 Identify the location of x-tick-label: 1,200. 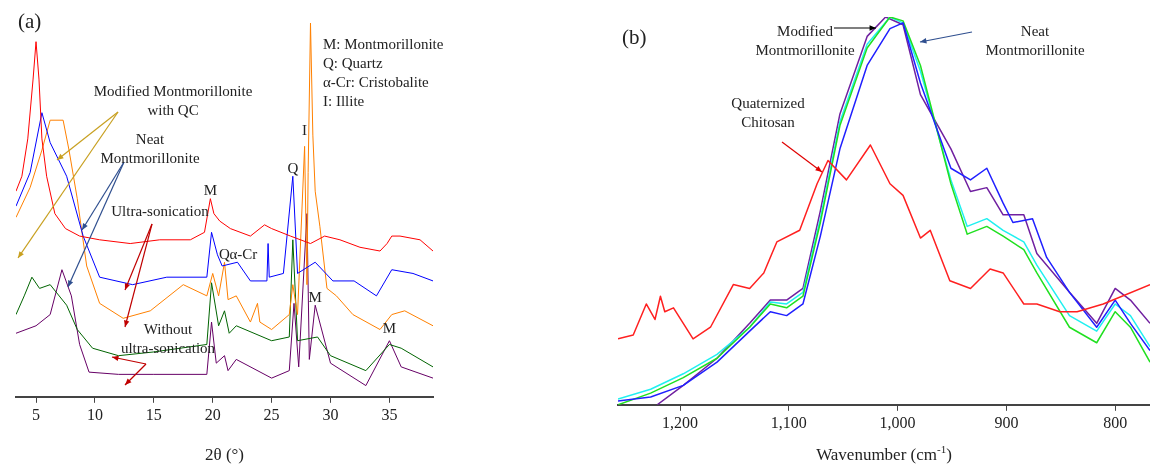
(680, 422).